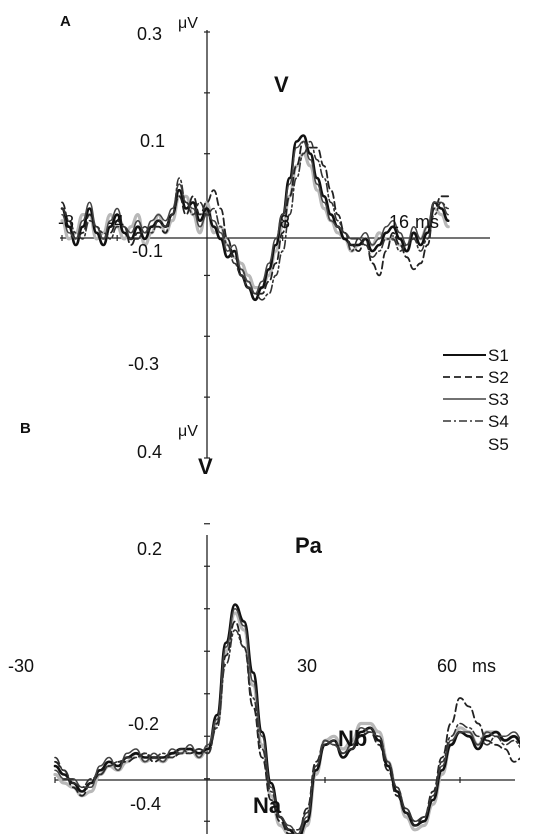  Describe the element at coordinates (257, 780) in the screenshot. I see `panel-b-x-tick-marks` at that location.